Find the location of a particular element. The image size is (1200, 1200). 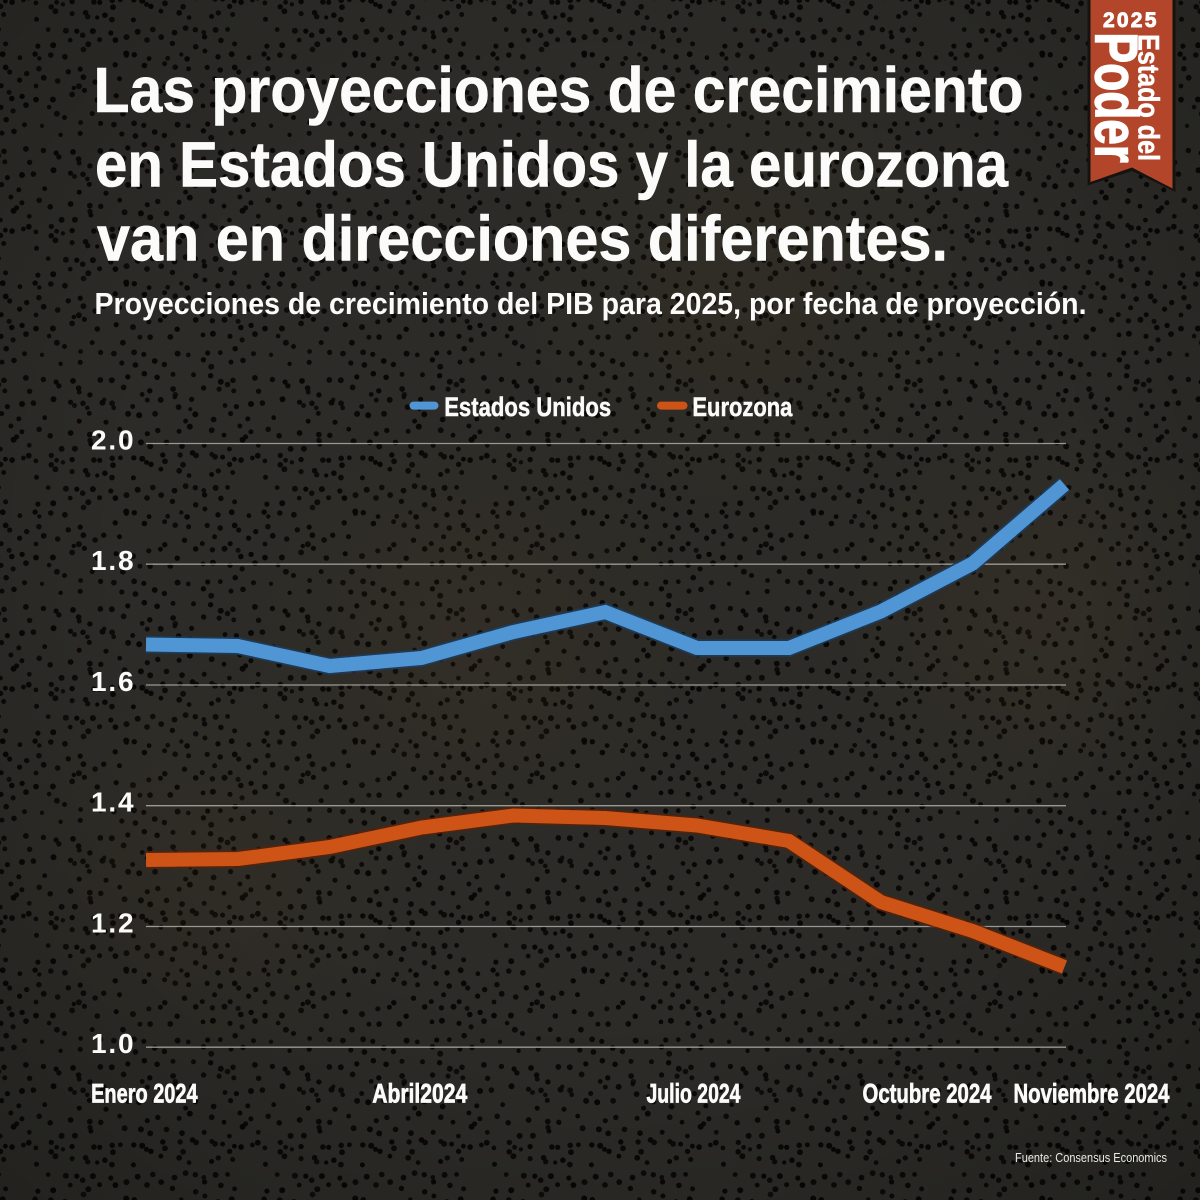

svg-text: 1.8 is located at coordinates (113, 560).